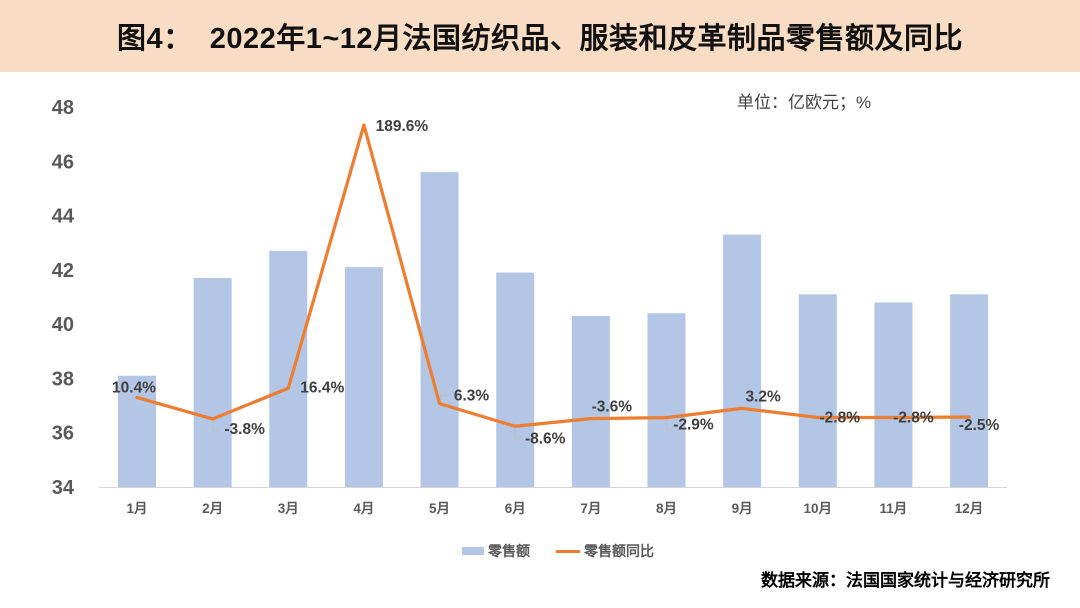 Image resolution: width=1080 pixels, height=608 pixels. Describe the element at coordinates (763, 396) in the screenshot. I see `yoy-data-label: 3.2%` at that location.